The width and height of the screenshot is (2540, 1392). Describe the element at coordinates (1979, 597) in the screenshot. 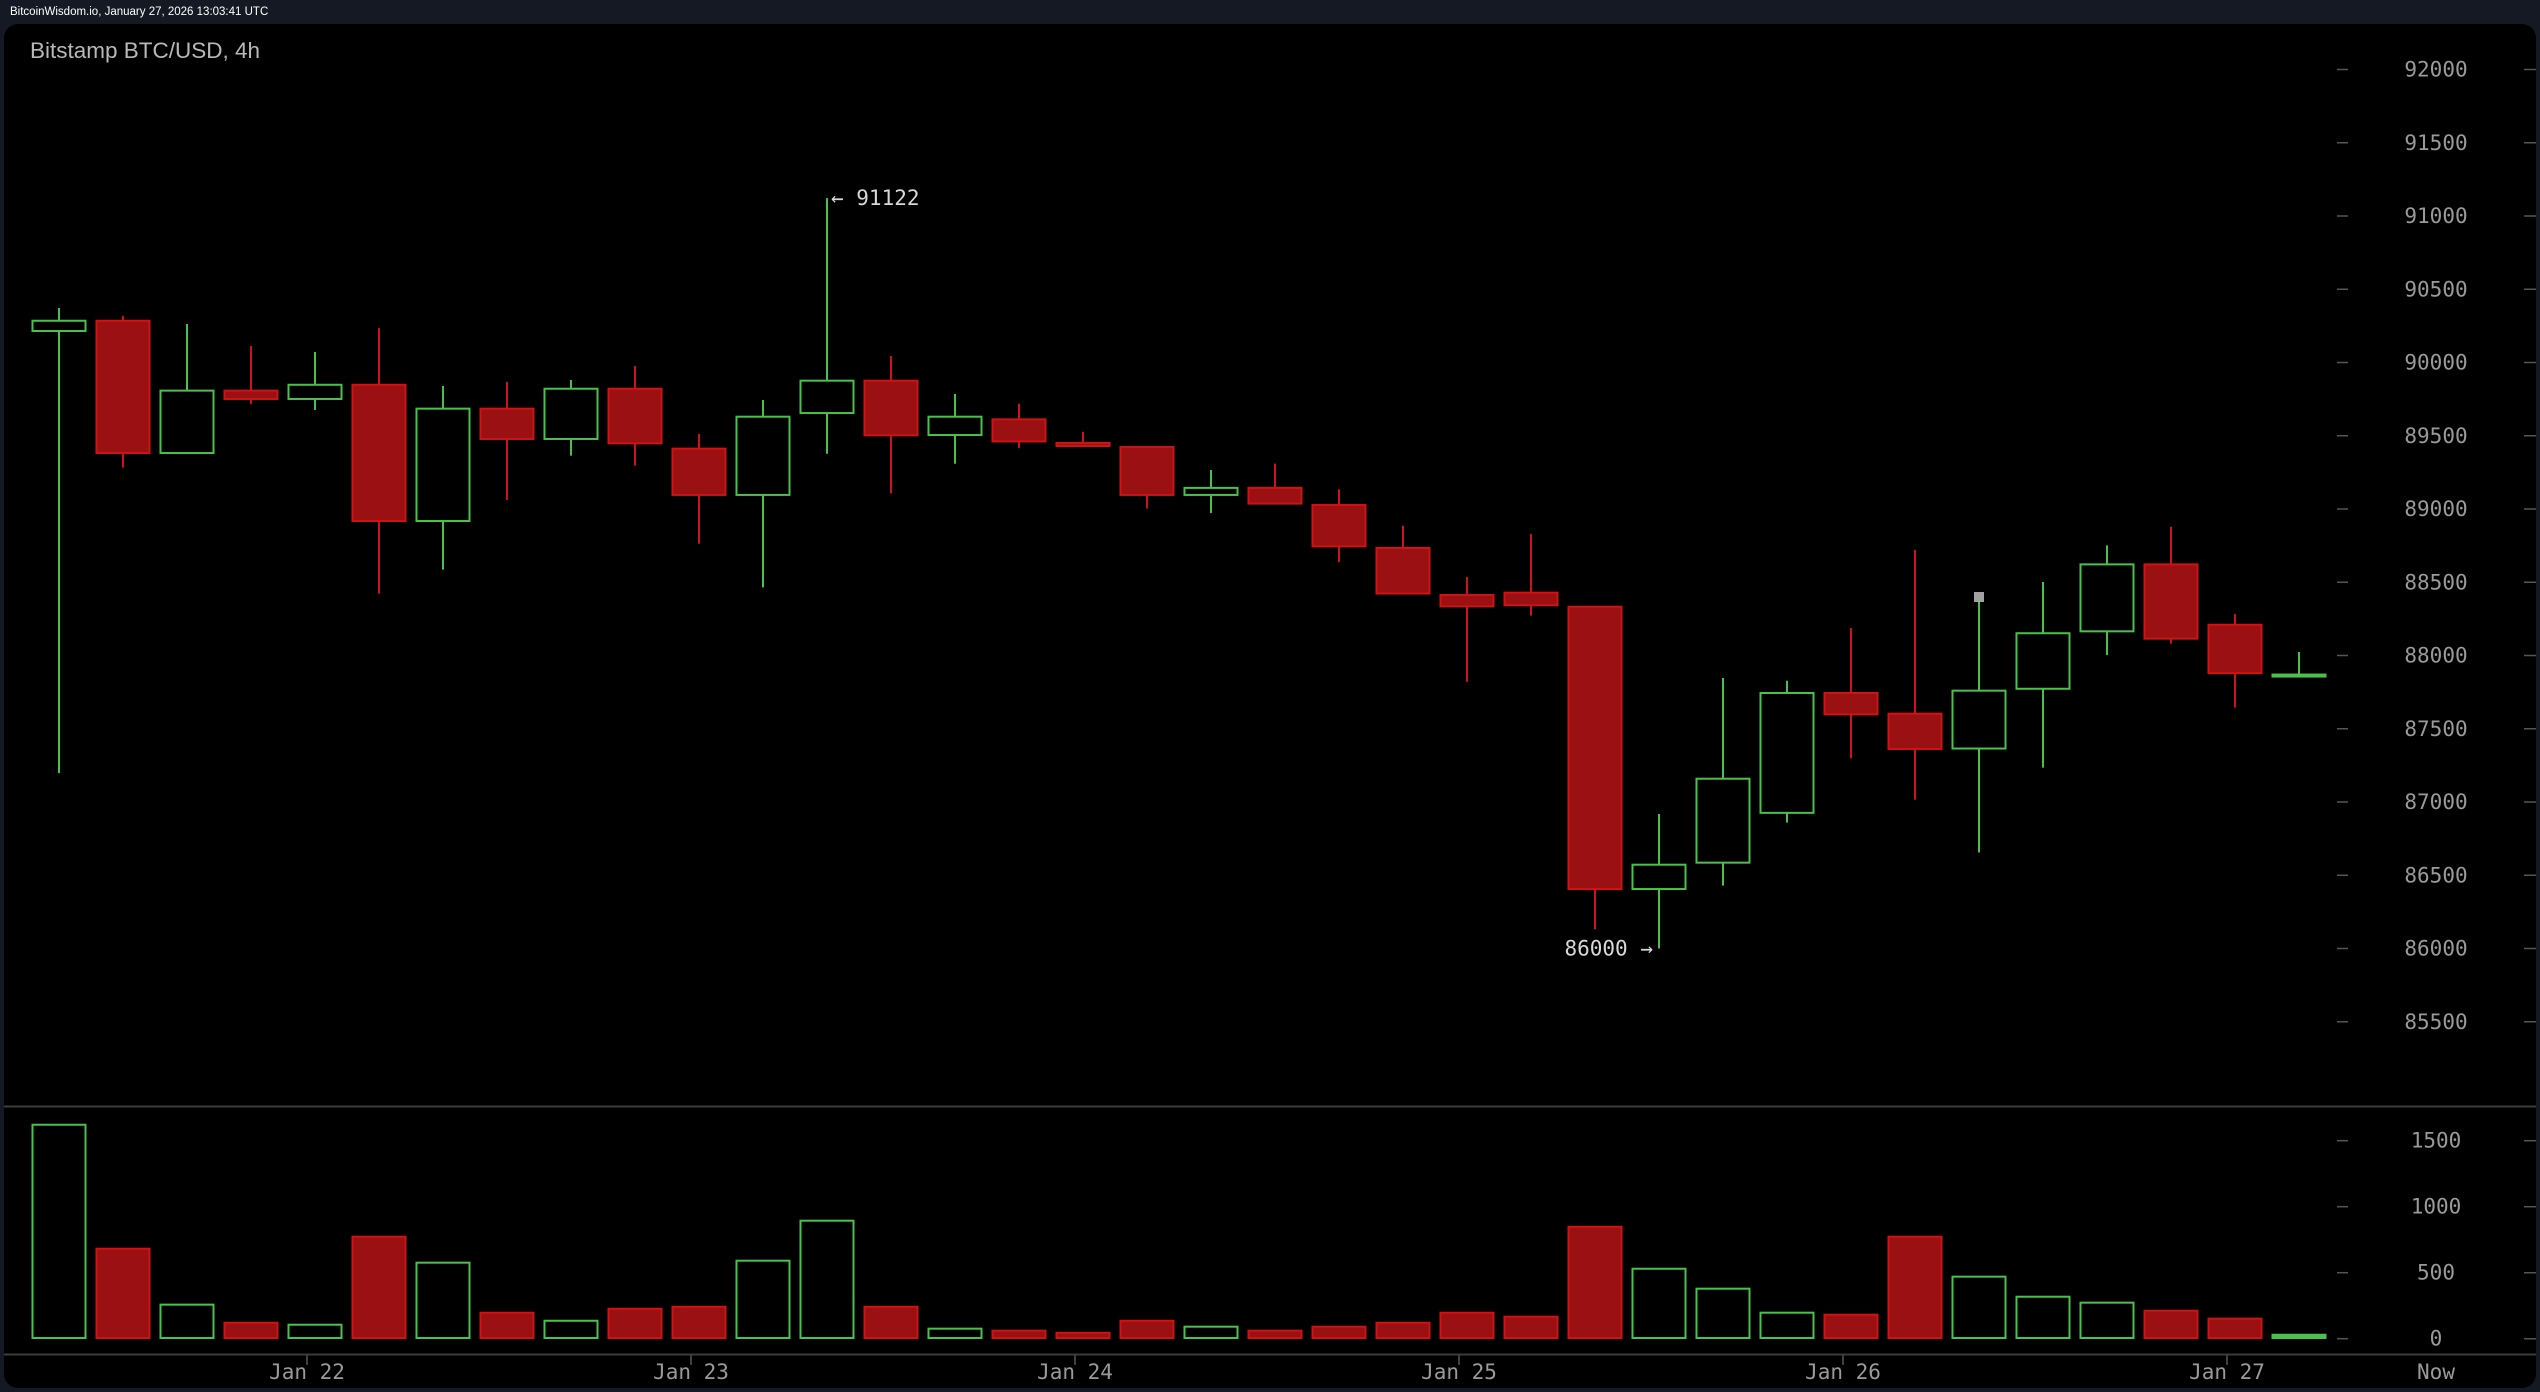

I see `gray-square-marker` at that location.